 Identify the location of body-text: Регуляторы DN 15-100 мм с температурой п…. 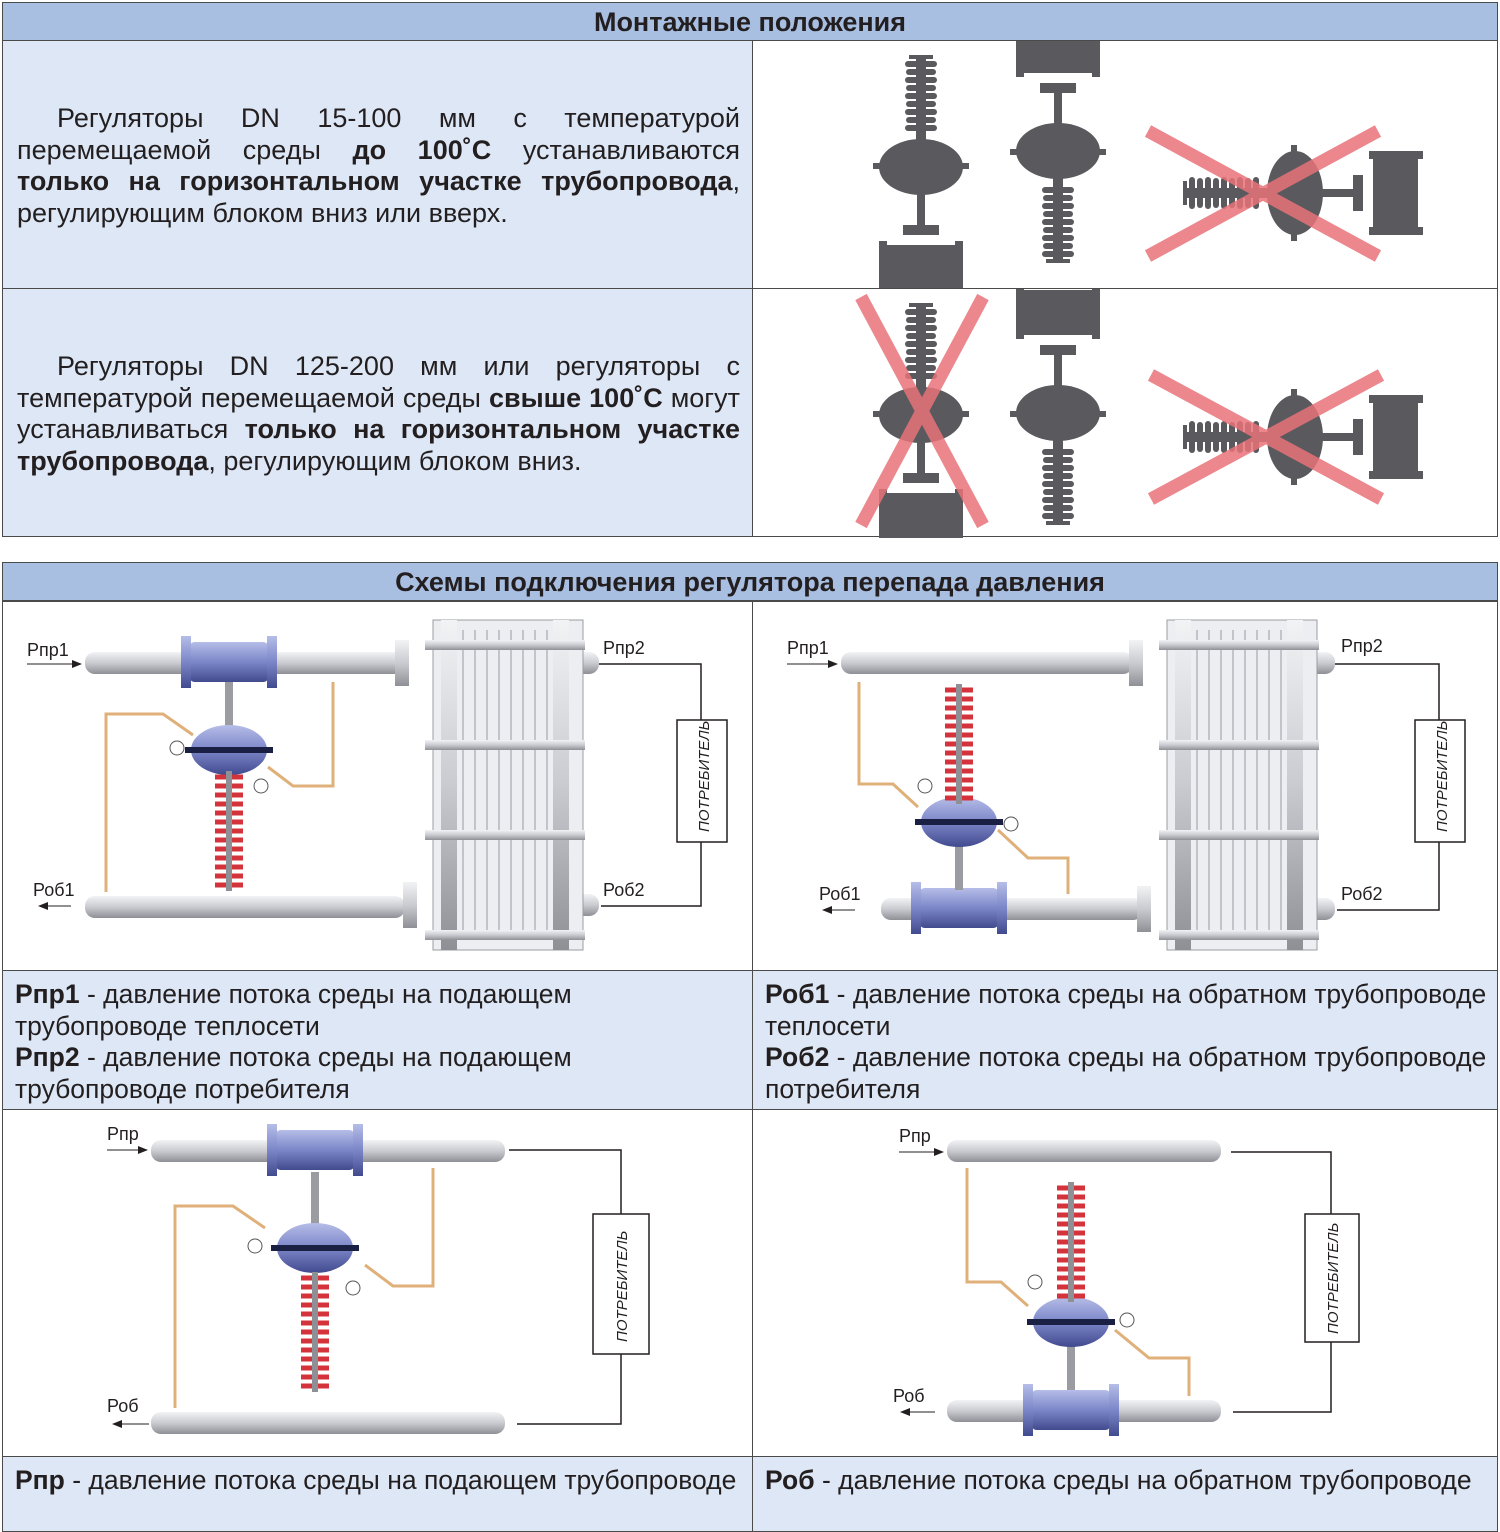
(378, 134).